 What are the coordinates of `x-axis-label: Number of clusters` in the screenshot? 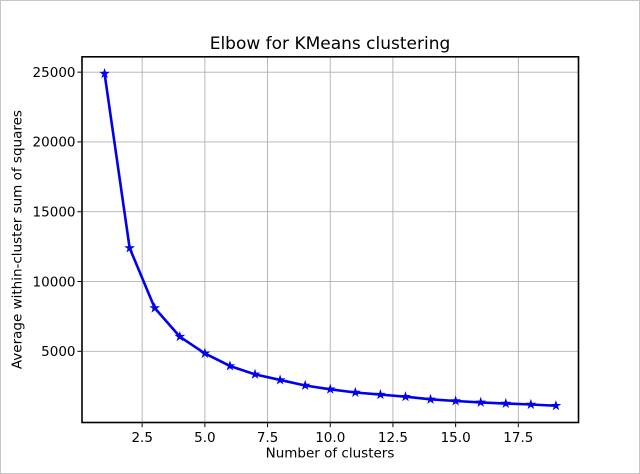 It's located at (330, 454).